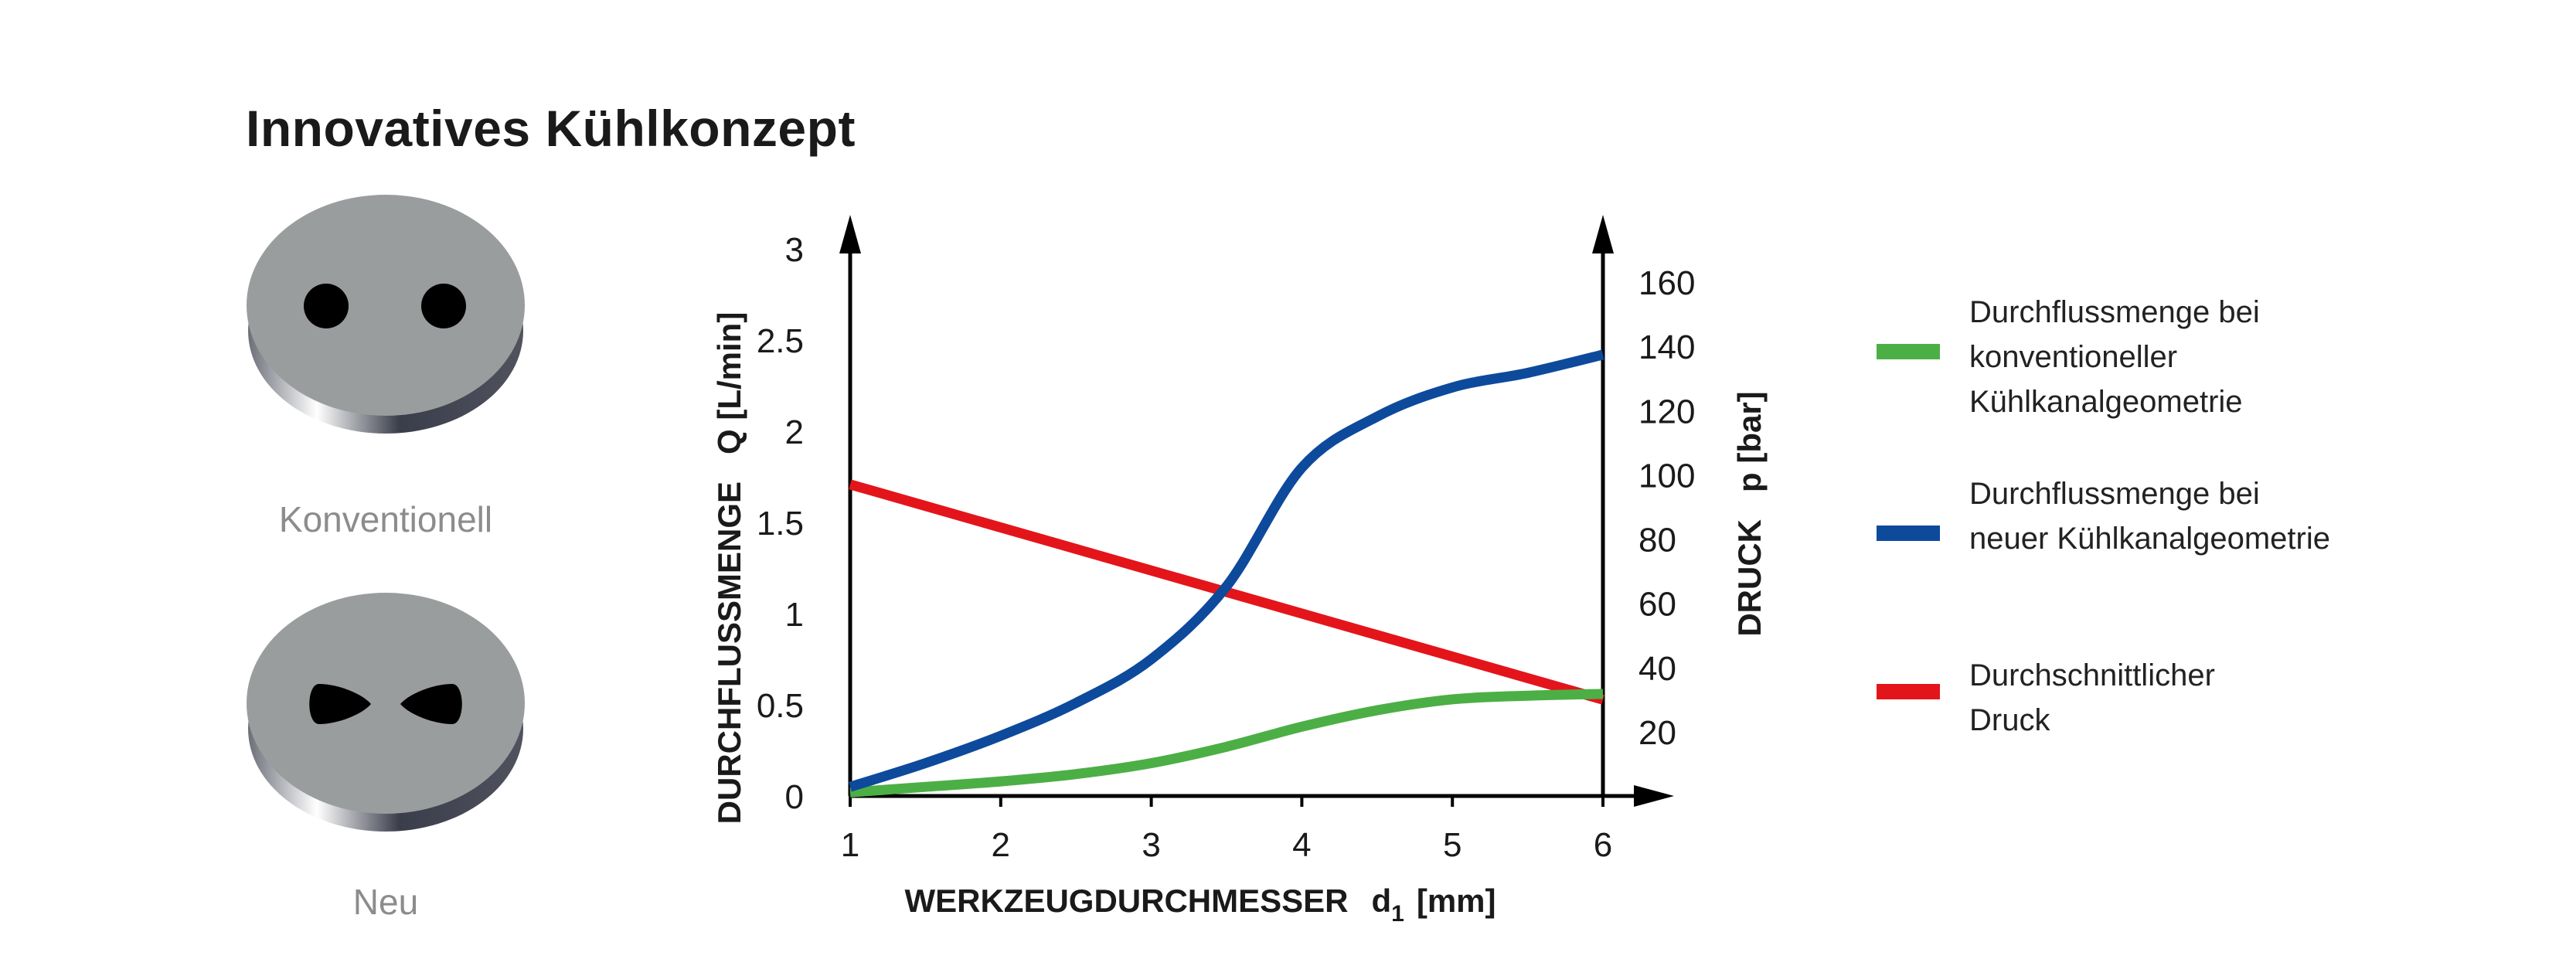 Image resolution: width=2576 pixels, height=966 pixels. Describe the element at coordinates (1657, 733) in the screenshot. I see `y-right-tick-label: 20` at that location.